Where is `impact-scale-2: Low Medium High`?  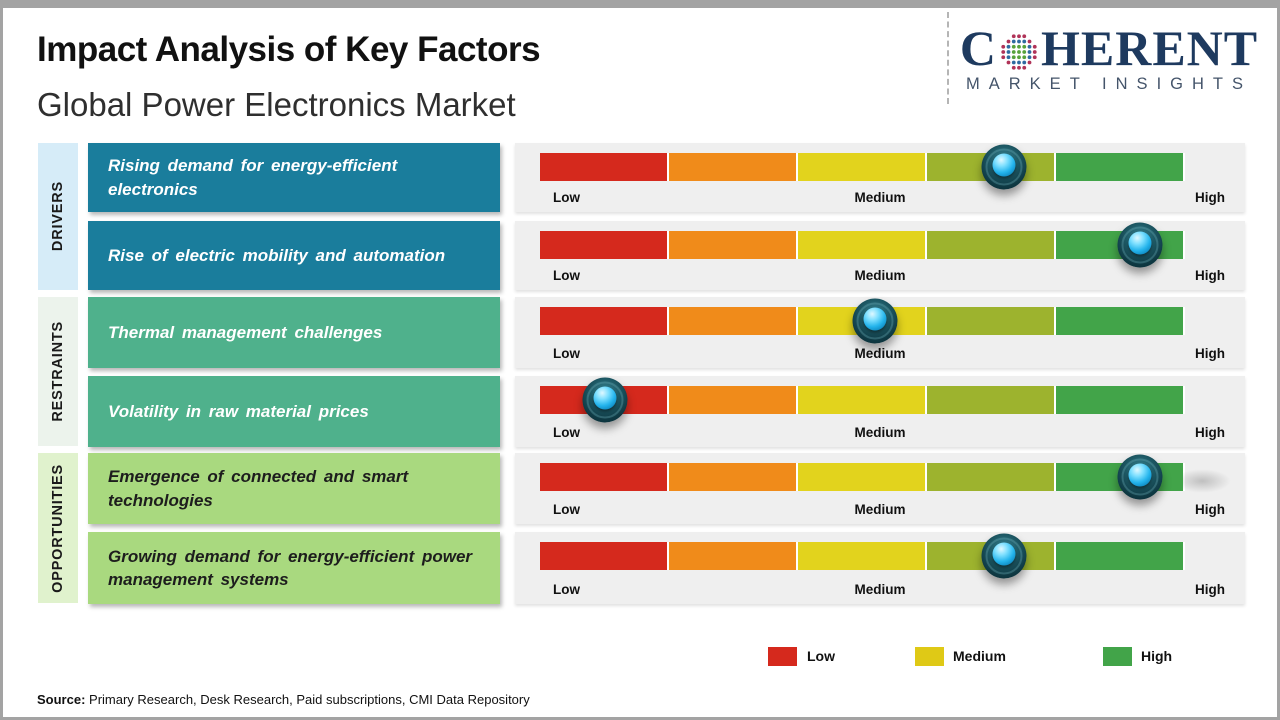
impact-scale-2: Low Medium High is located at coordinates (880, 255).